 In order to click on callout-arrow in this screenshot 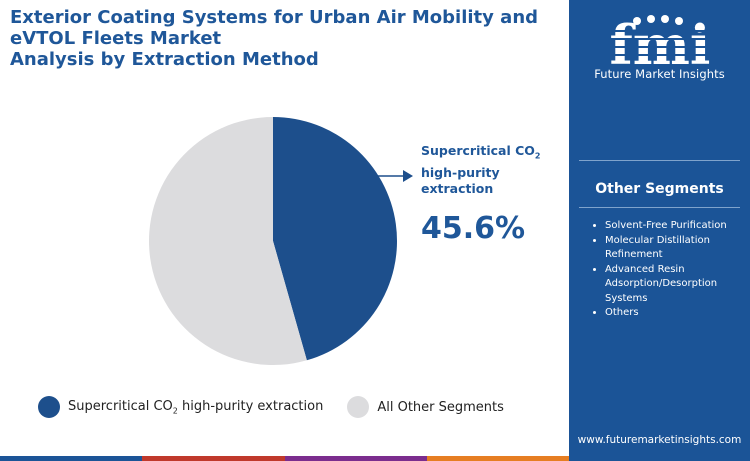, I will do `click(395, 176)`.